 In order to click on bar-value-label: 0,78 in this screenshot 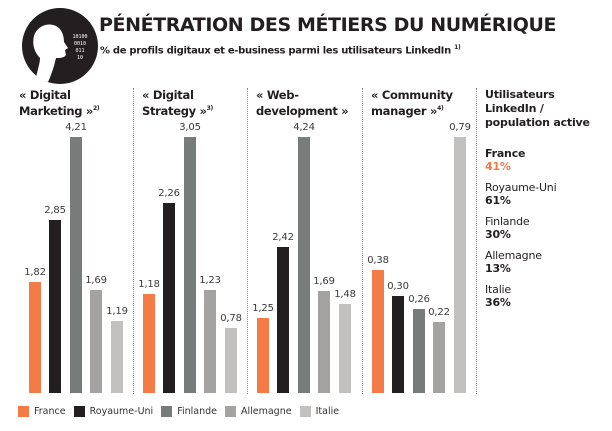, I will do `click(231, 318)`.